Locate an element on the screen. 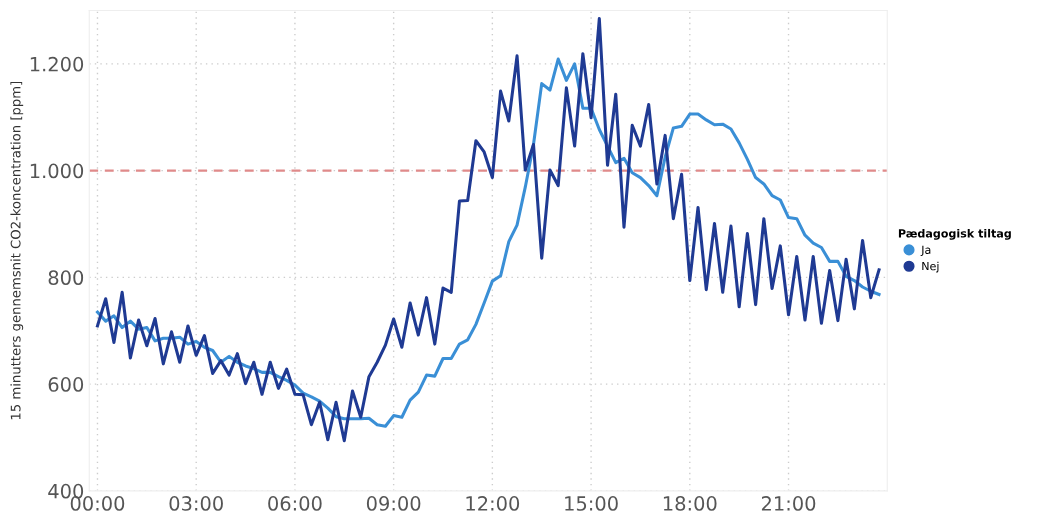  x-tick-label: 03:00 is located at coordinates (196, 503).